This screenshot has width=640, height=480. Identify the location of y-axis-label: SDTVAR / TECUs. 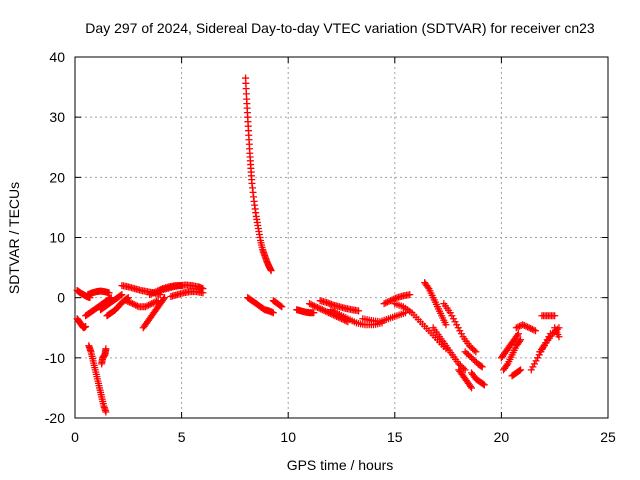
(14, 238).